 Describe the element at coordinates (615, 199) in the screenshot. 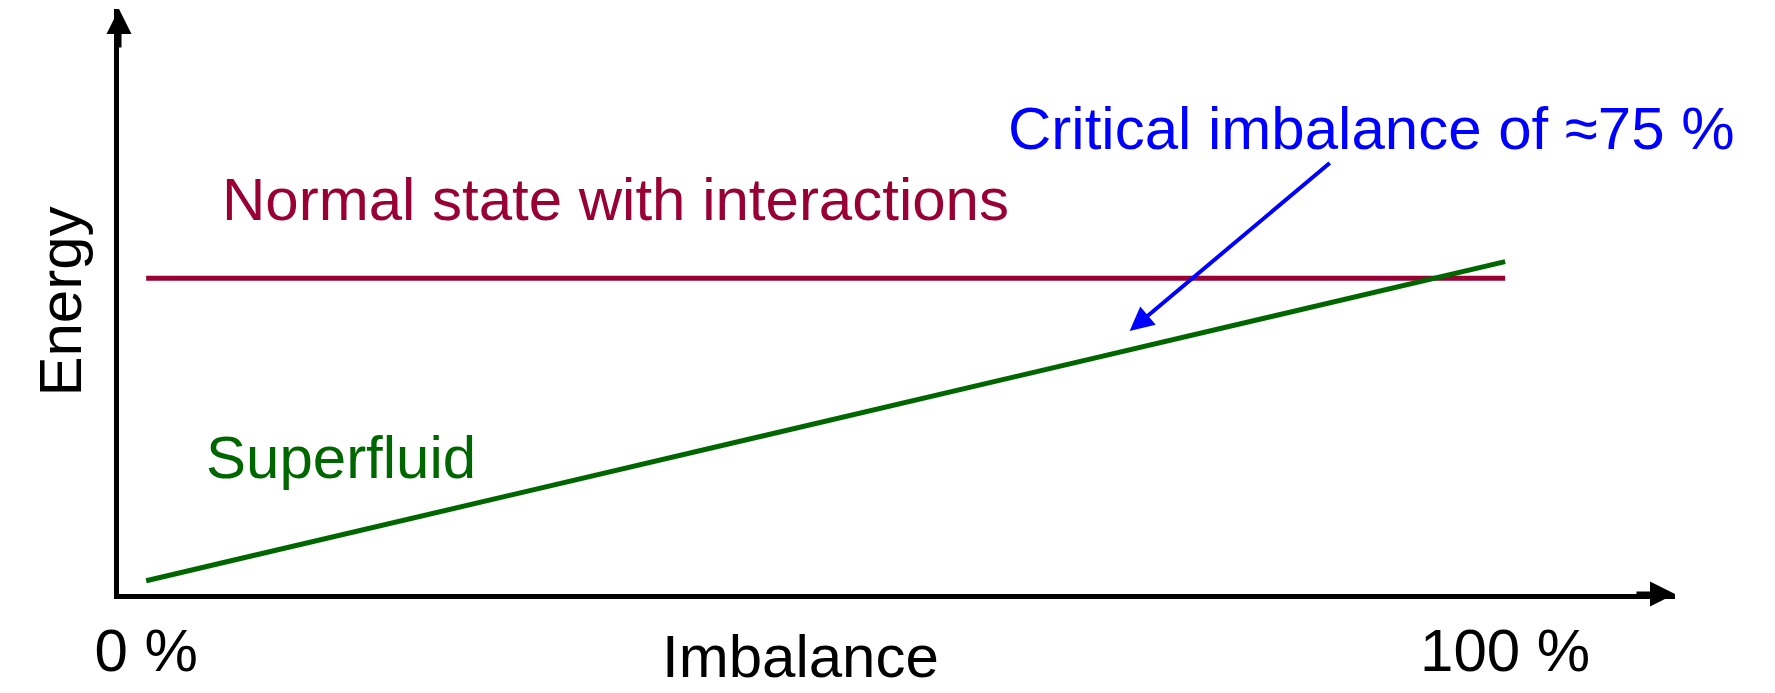

I see `series-label: Normal state with interactions` at that location.